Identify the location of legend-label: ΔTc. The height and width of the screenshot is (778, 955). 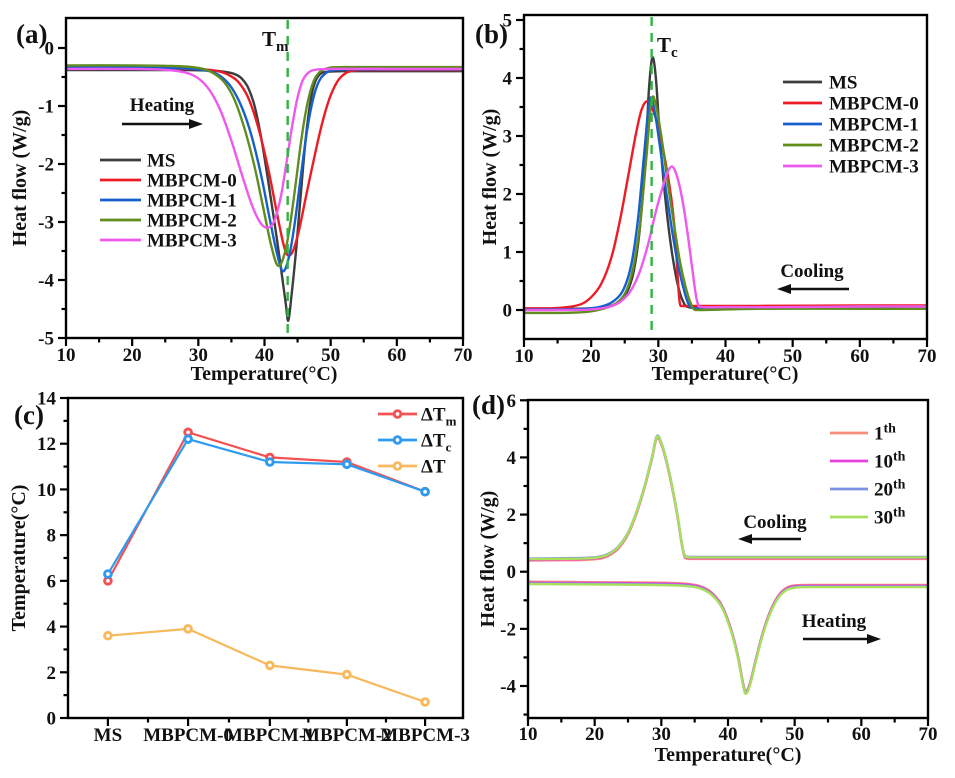
(436, 443).